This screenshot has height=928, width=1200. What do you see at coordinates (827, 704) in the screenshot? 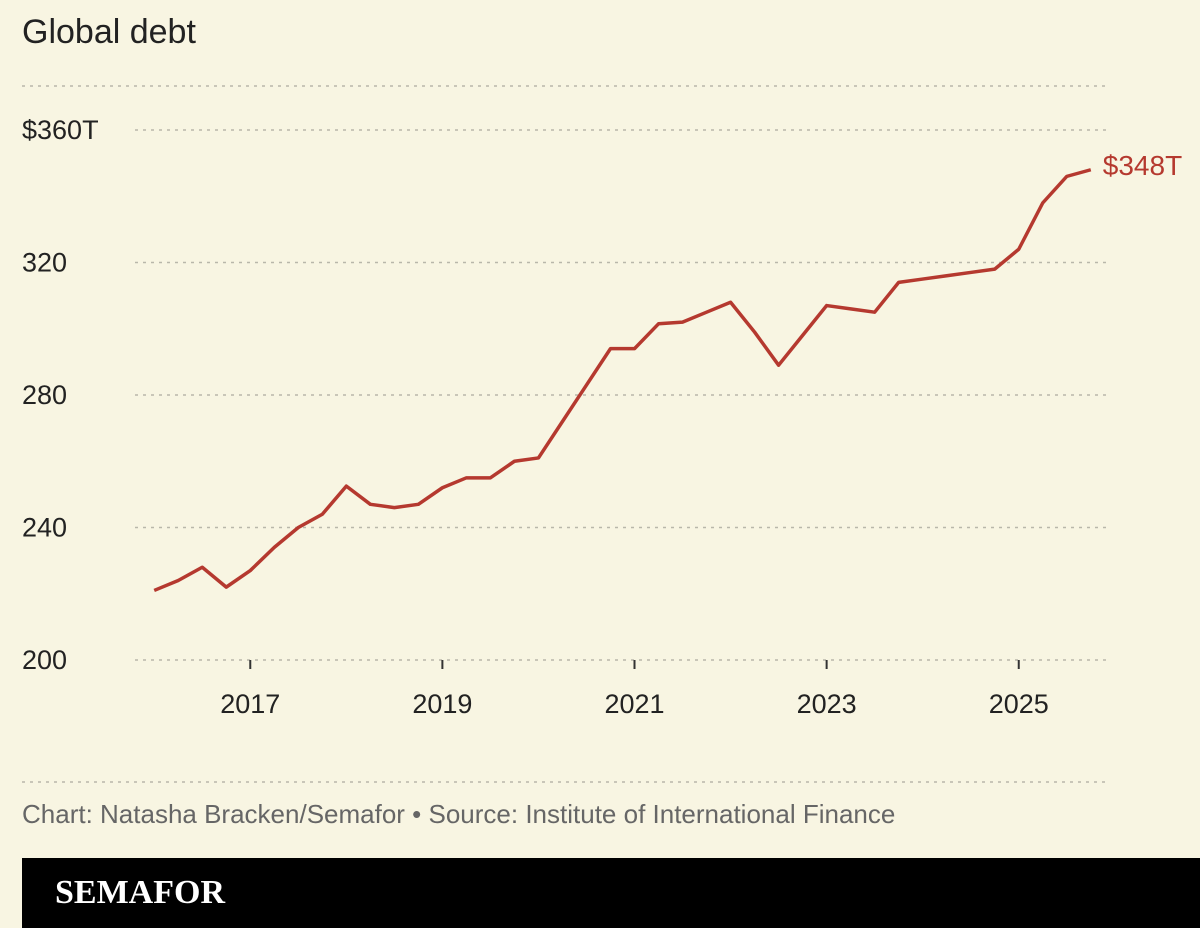
I see `x-tick-label: 2023` at bounding box center [827, 704].